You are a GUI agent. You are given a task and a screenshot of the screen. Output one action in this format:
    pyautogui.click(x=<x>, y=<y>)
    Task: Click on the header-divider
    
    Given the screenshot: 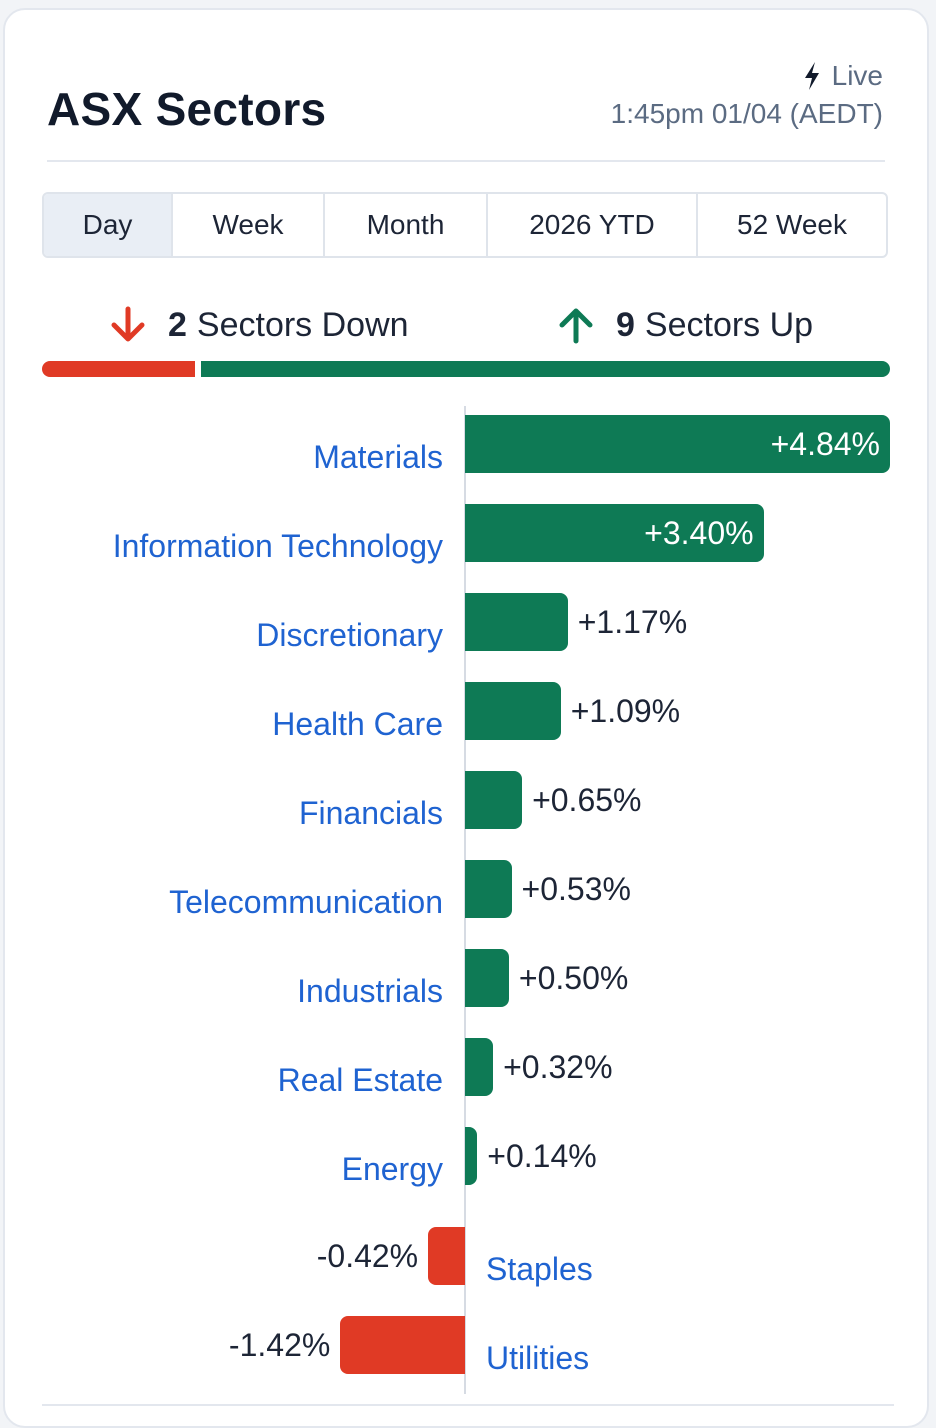 What is the action you would take?
    pyautogui.click(x=466, y=161)
    